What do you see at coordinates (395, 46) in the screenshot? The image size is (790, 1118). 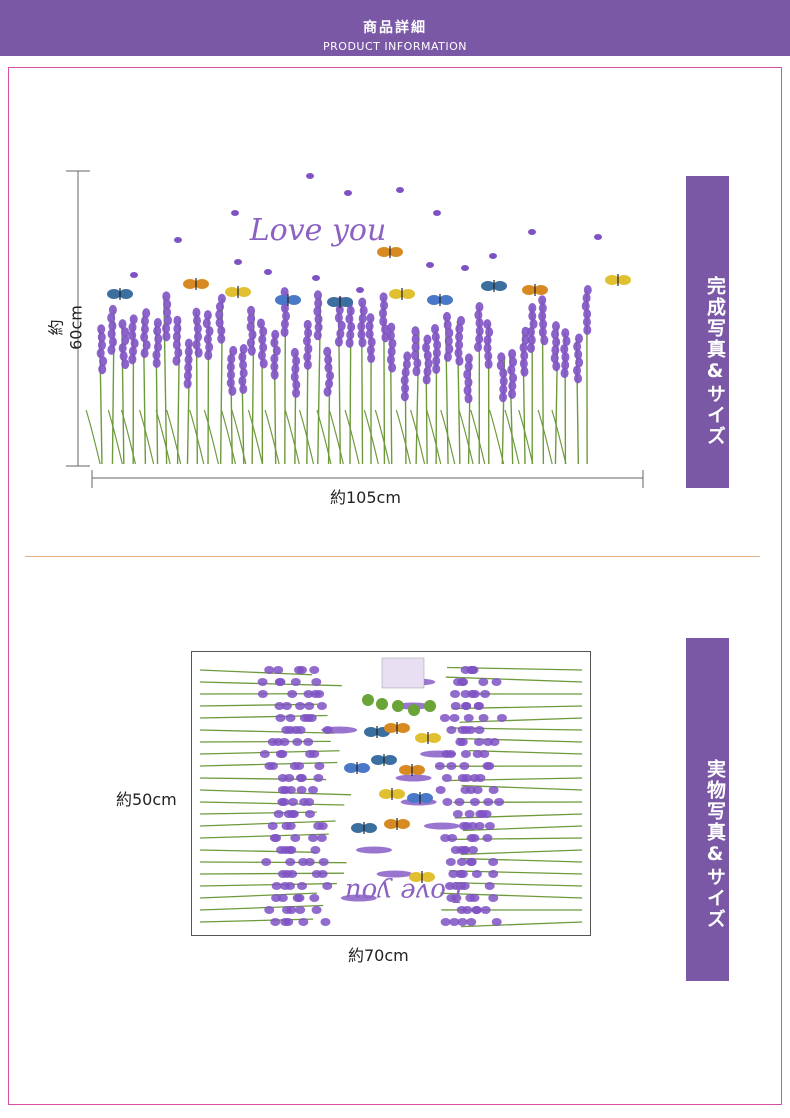 I see `header-subtitle: PRODUCT INFORMATION` at bounding box center [395, 46].